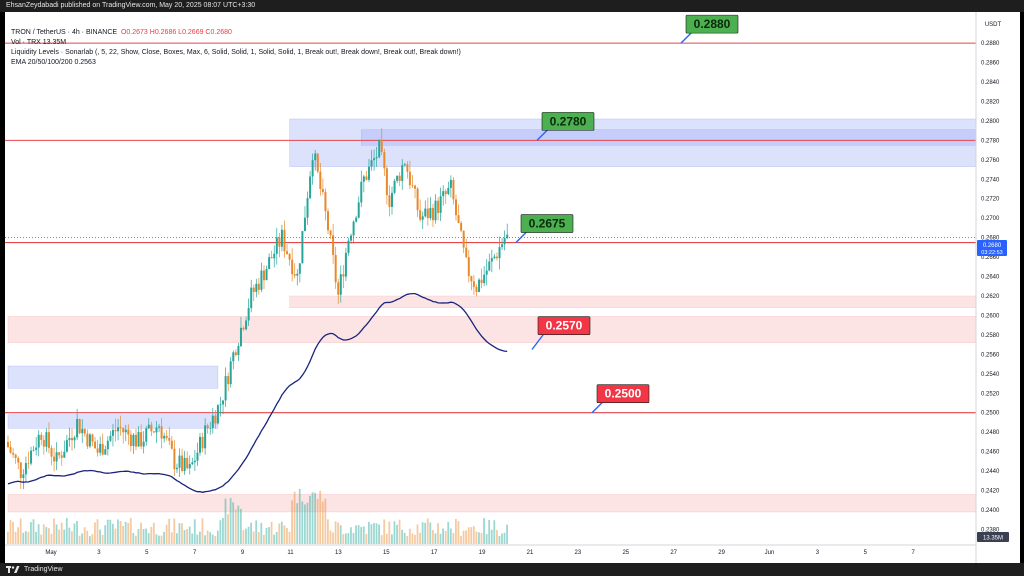 The image size is (1024, 576). I want to click on price-callout: 0.2500, so click(620, 399).